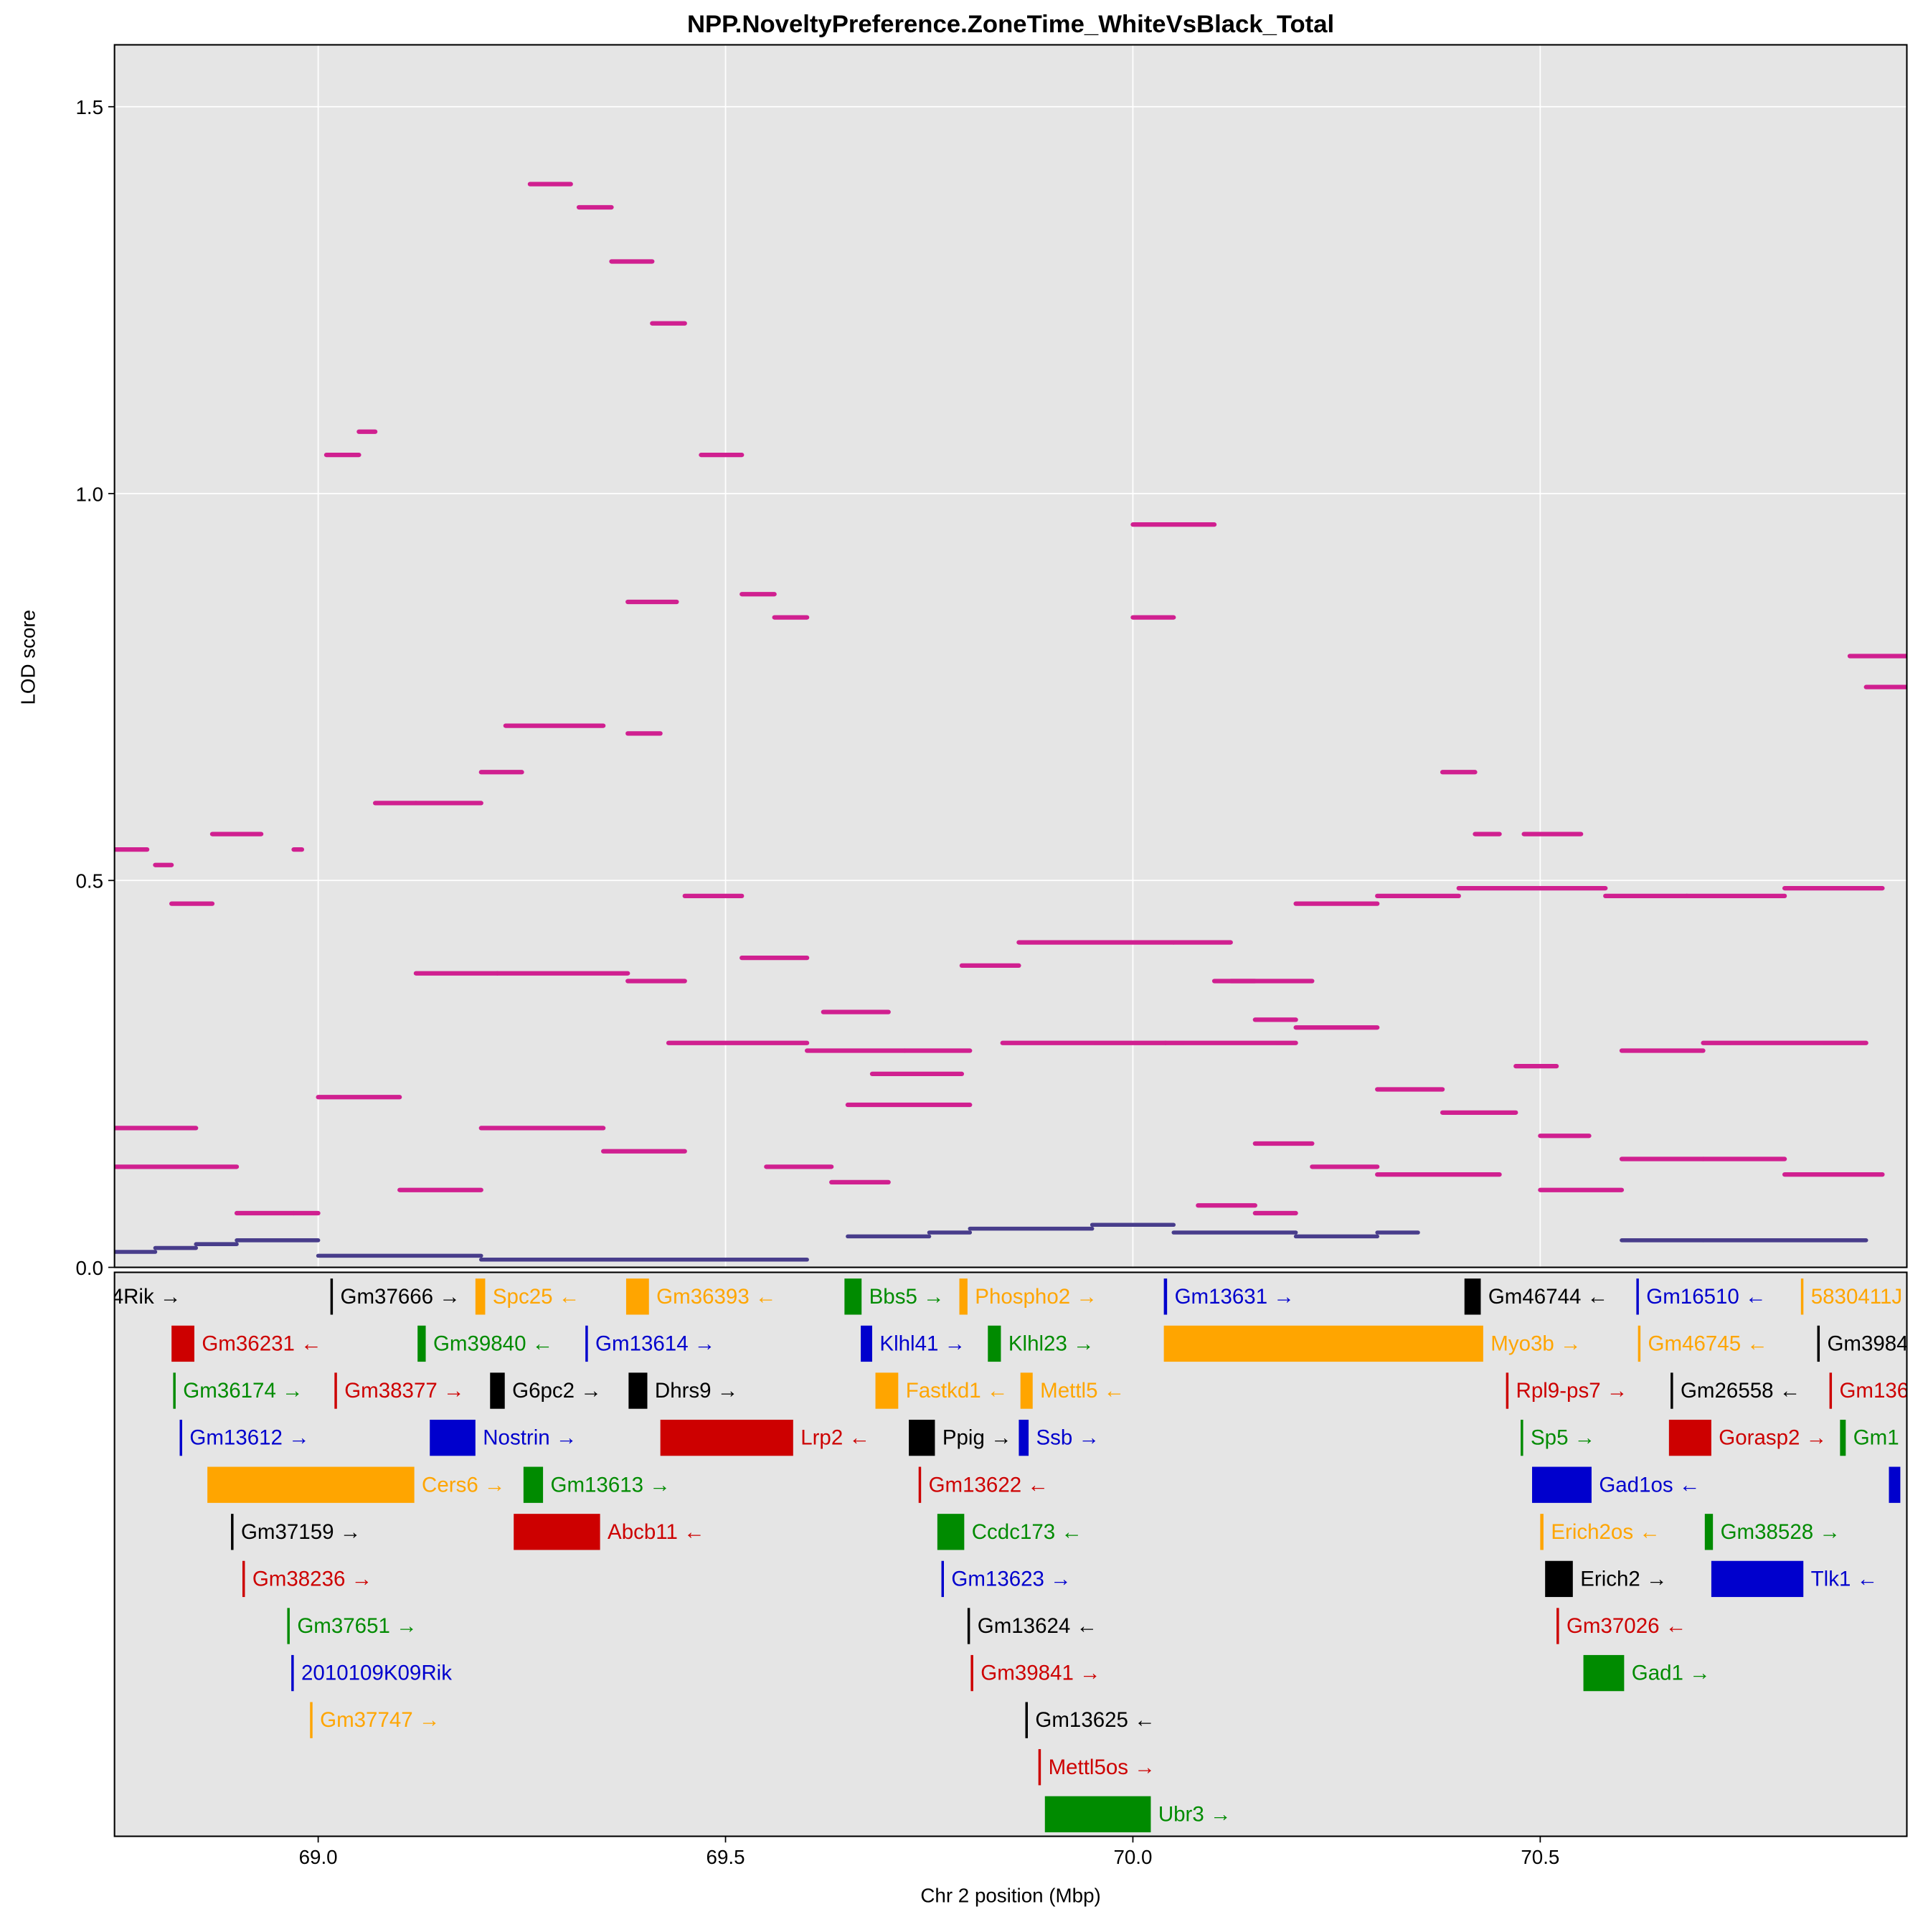 The width and height of the screenshot is (1928, 1932). I want to click on gene-Gm37666: Gm37666 →, so click(395, 1296).